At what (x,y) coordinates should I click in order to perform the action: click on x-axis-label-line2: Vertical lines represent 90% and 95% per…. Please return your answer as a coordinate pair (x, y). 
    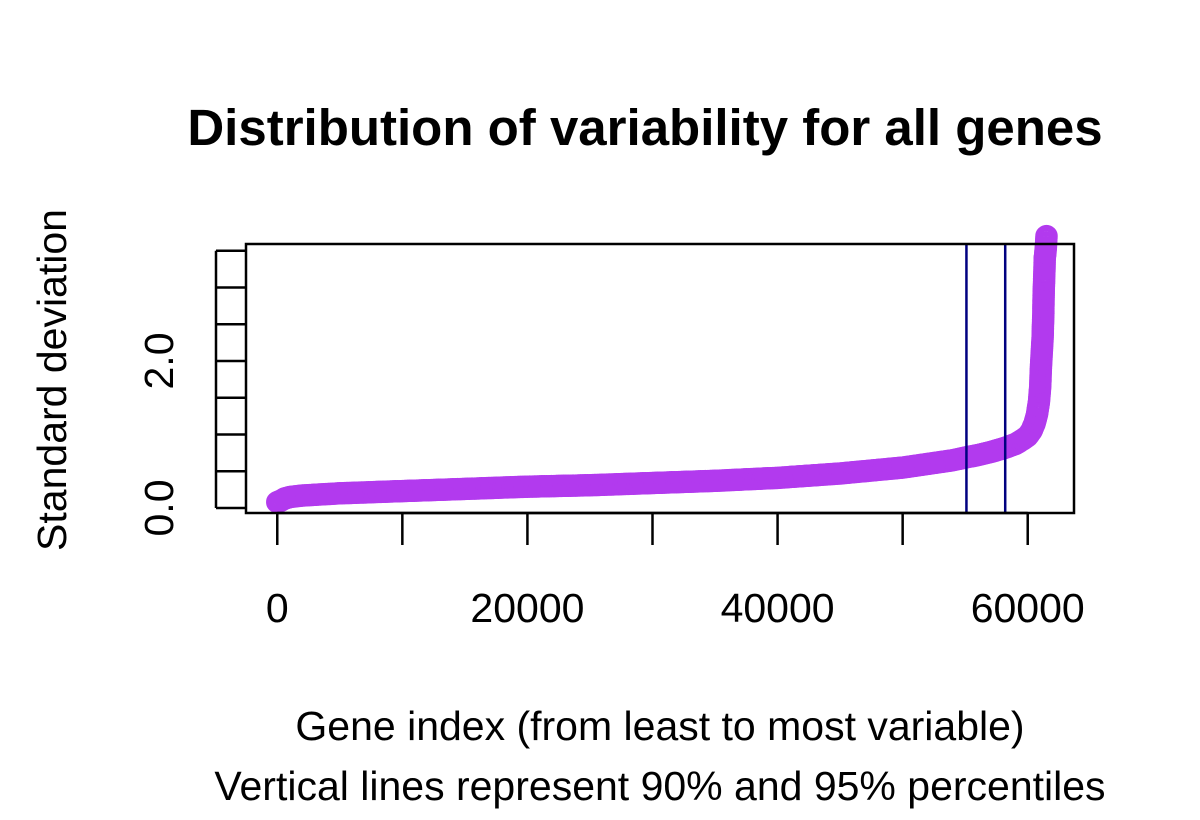
    Looking at the image, I should click on (659, 786).